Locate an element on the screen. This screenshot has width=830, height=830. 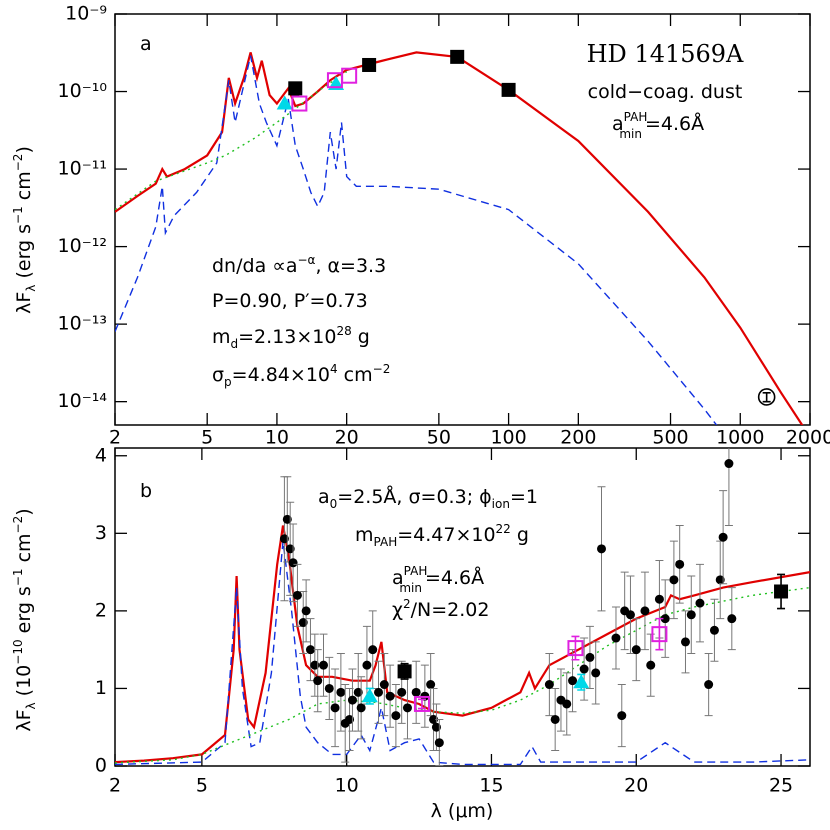
t: m is located at coordinates (364, 535).